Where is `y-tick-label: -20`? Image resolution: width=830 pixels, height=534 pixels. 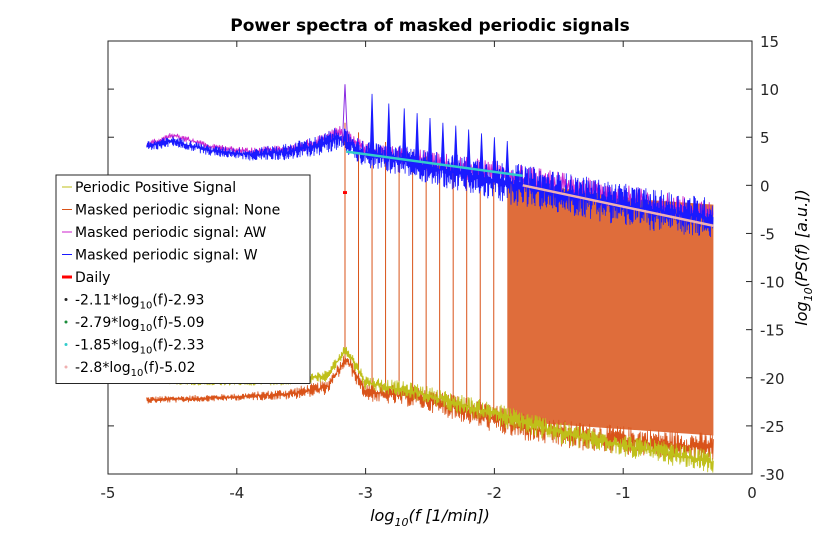
y-tick-label: -20 is located at coordinates (772, 379).